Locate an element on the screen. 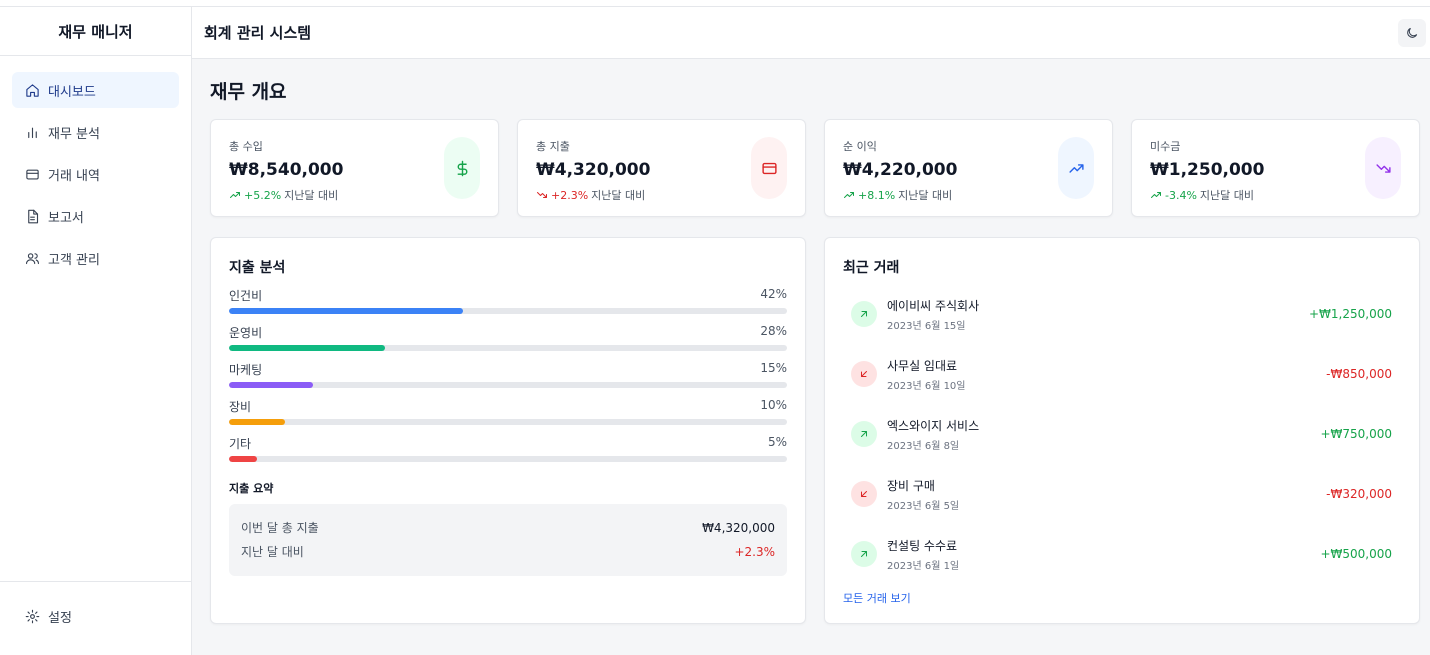 The height and width of the screenshot is (655, 1430). sidebar-item-reports: 보고서 is located at coordinates (95, 216).